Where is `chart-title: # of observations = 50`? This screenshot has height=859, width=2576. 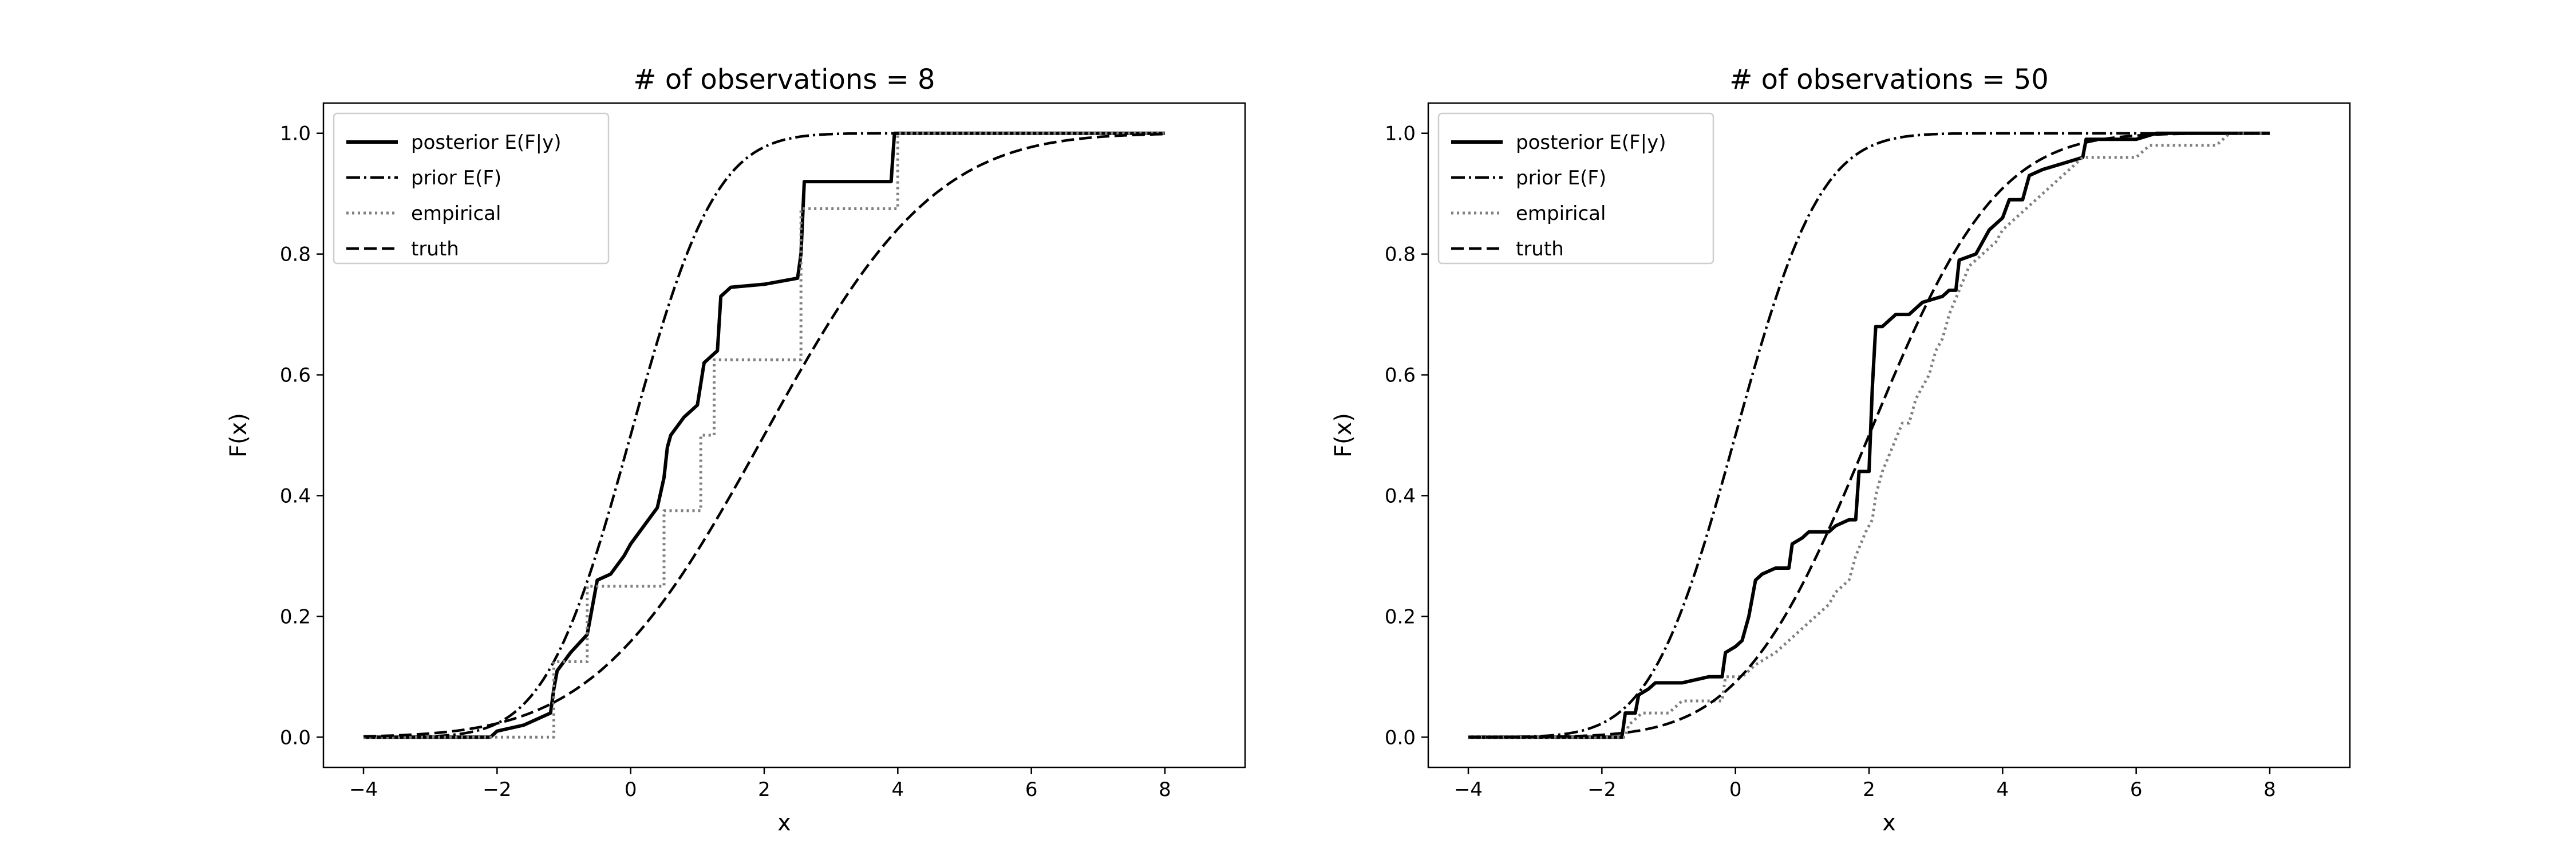 chart-title: # of observations = 50 is located at coordinates (1889, 80).